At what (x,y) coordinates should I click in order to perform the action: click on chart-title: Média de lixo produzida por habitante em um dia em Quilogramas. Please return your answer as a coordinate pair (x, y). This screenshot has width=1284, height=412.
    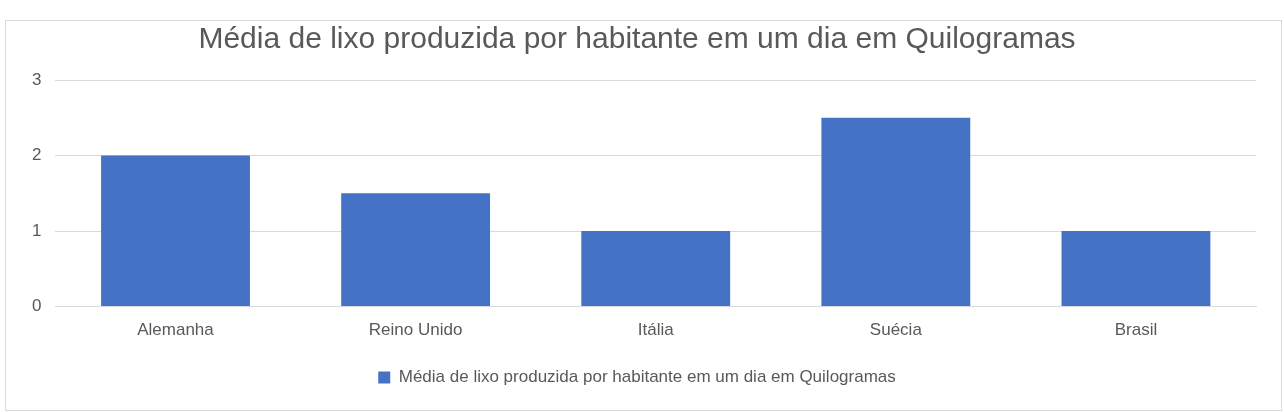
    Looking at the image, I should click on (637, 38).